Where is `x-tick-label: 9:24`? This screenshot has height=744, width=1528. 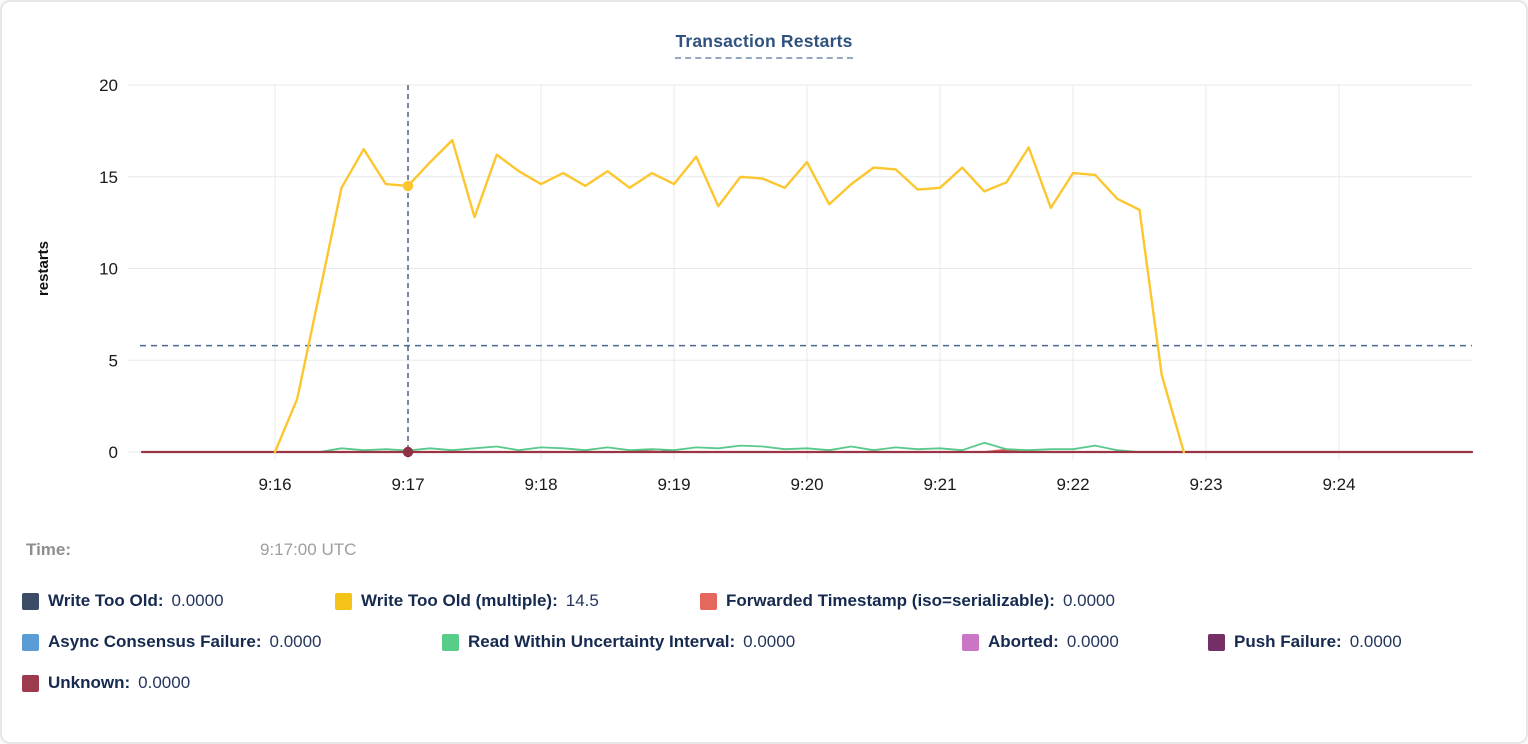
x-tick-label: 9:24 is located at coordinates (1338, 484).